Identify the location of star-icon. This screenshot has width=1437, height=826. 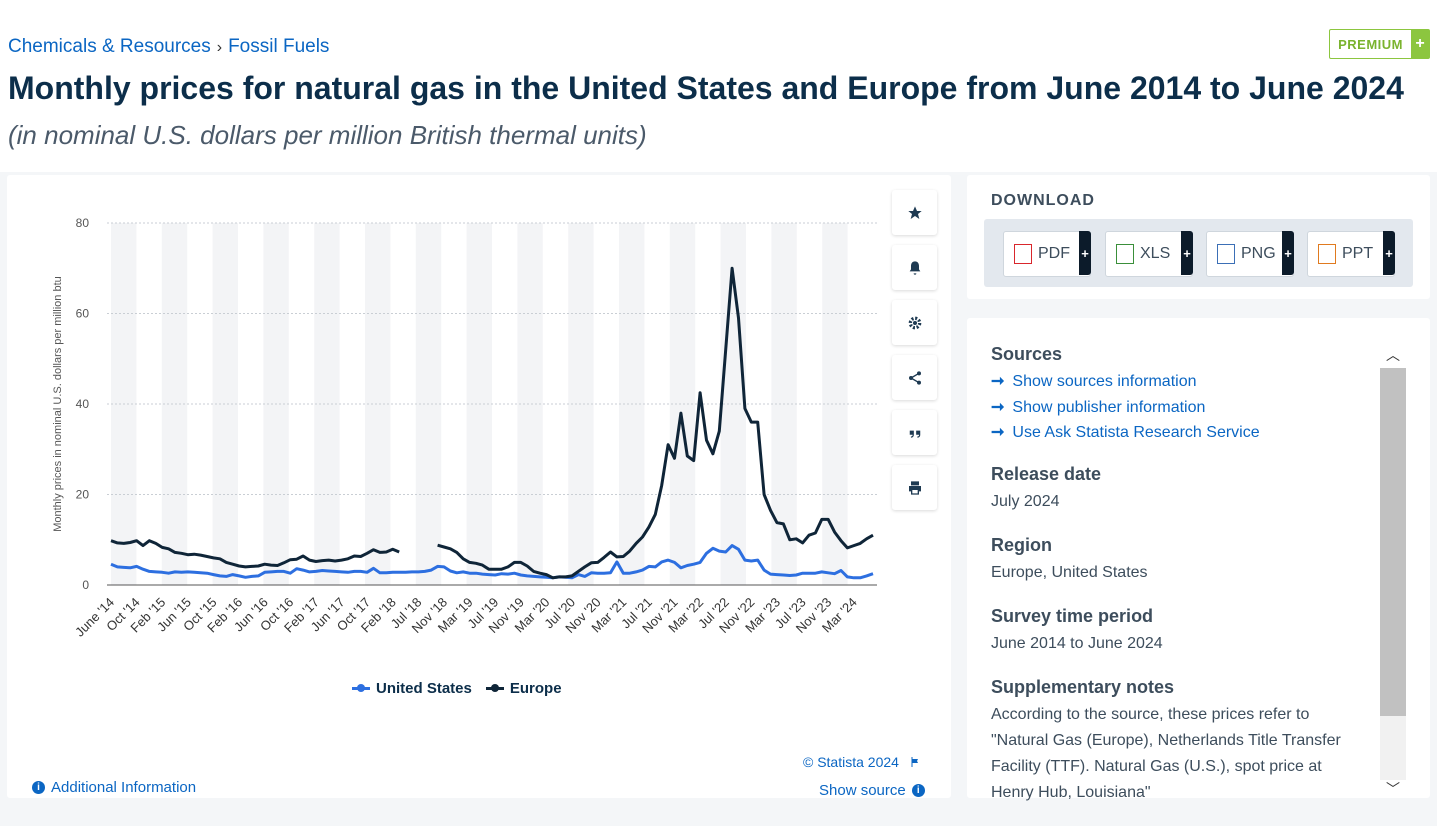
(914, 212).